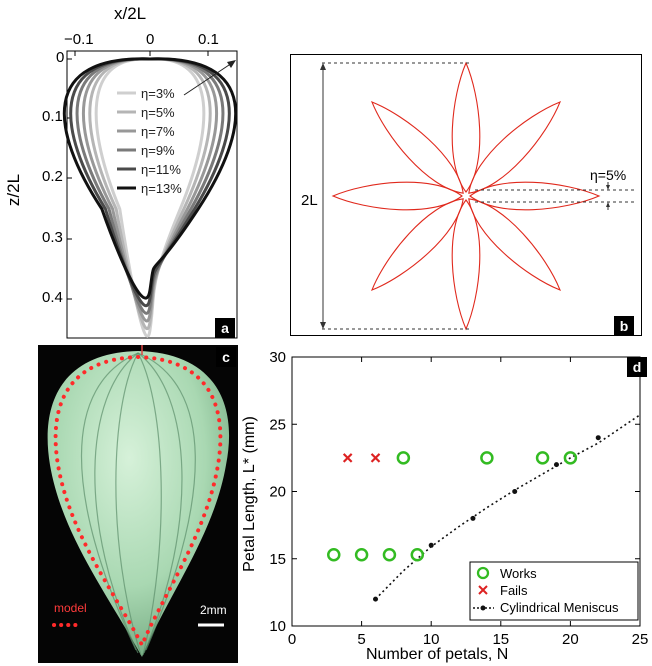 This screenshot has height=666, width=652. I want to click on panel-d-xlabel: Number of petals, N, so click(437, 654).